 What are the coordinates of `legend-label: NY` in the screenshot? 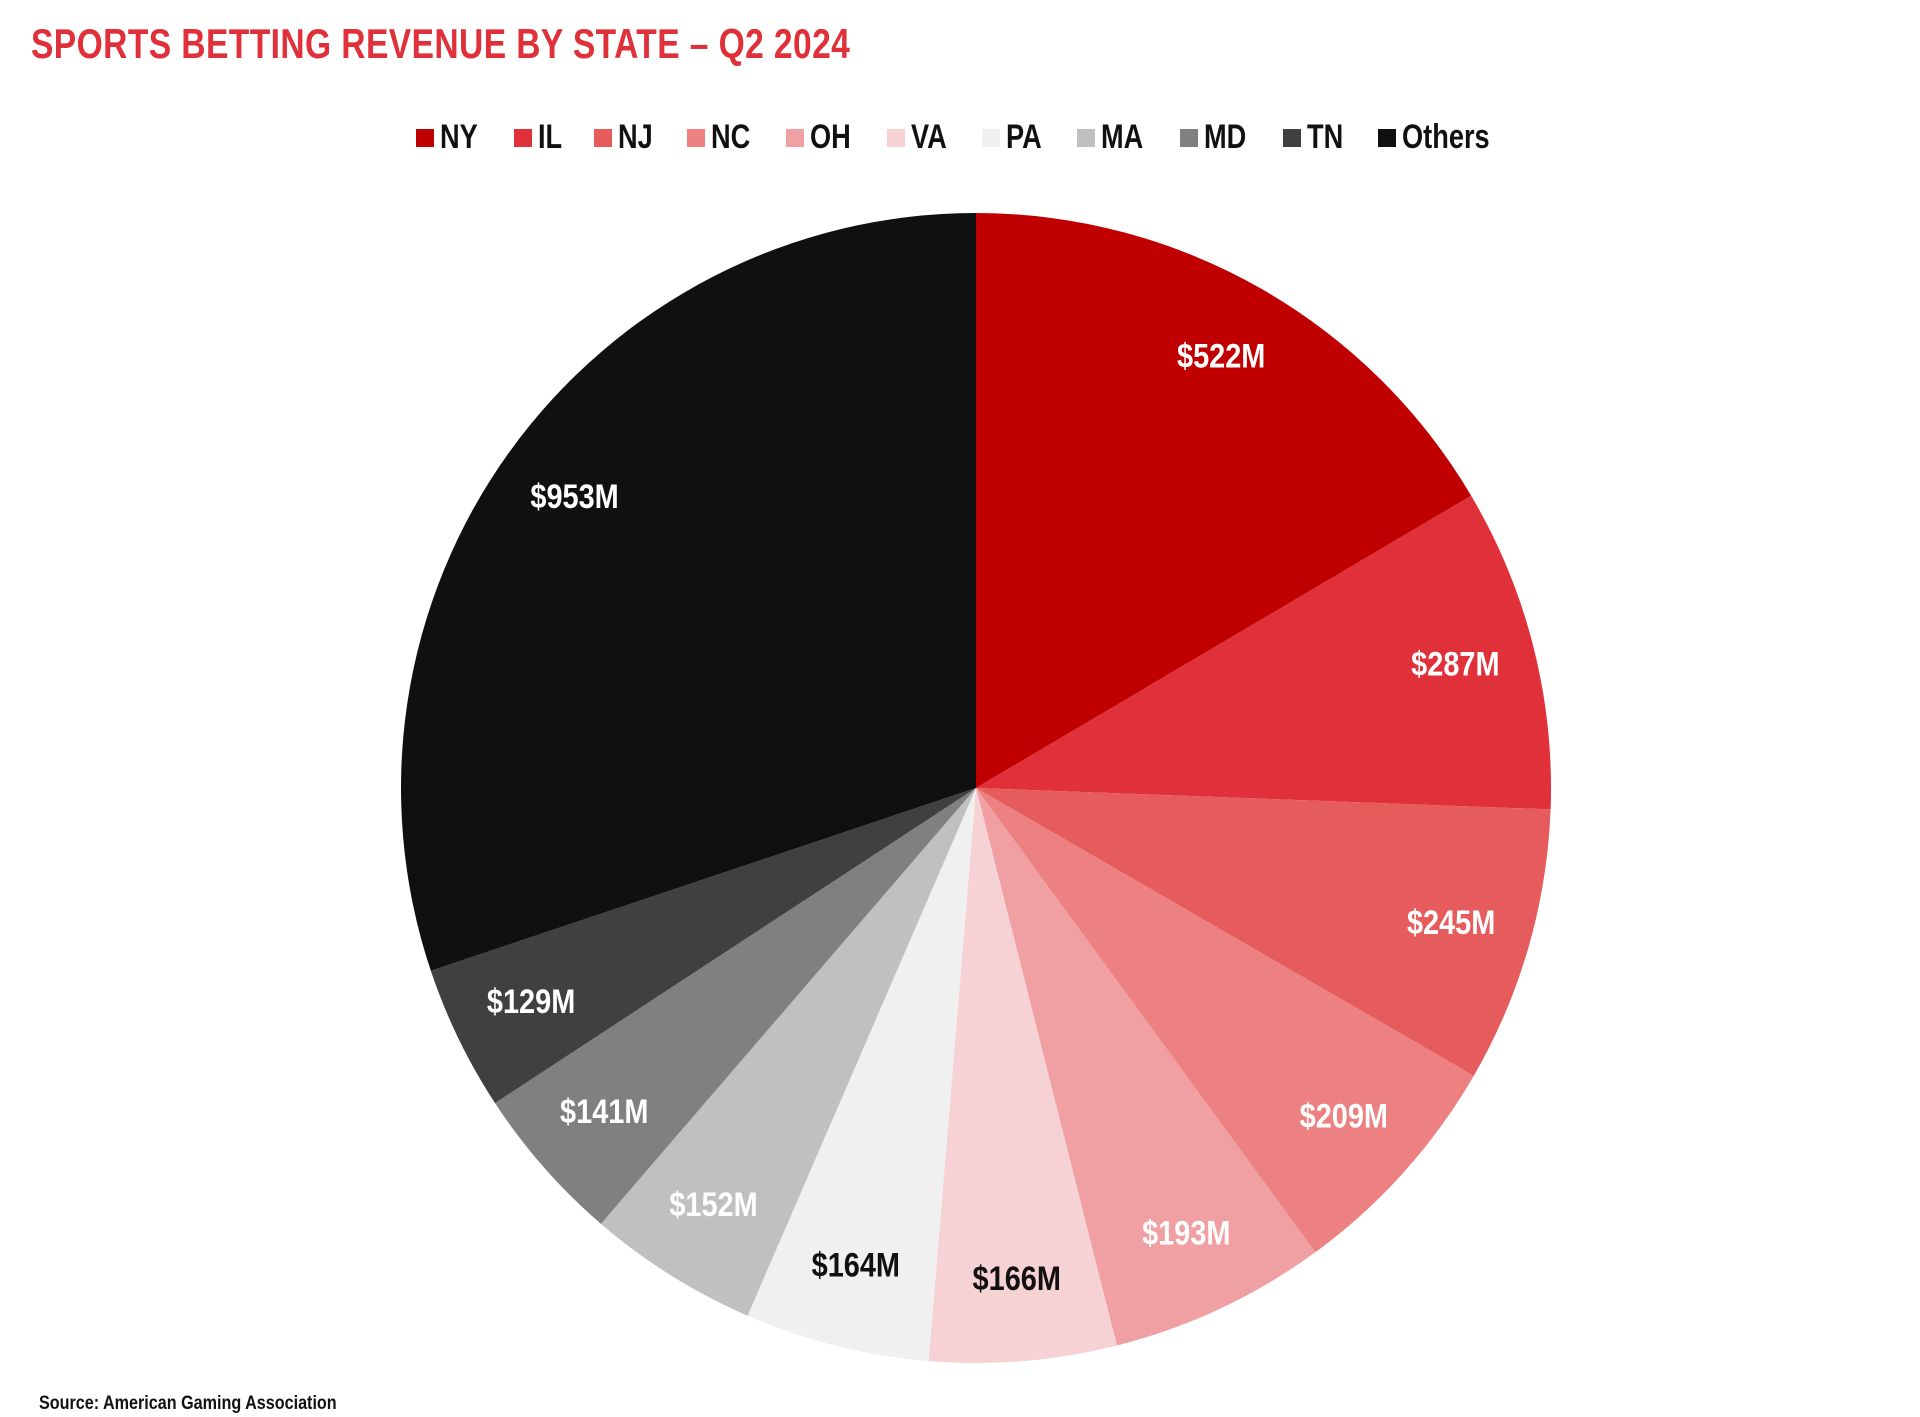 It's located at (459, 137).